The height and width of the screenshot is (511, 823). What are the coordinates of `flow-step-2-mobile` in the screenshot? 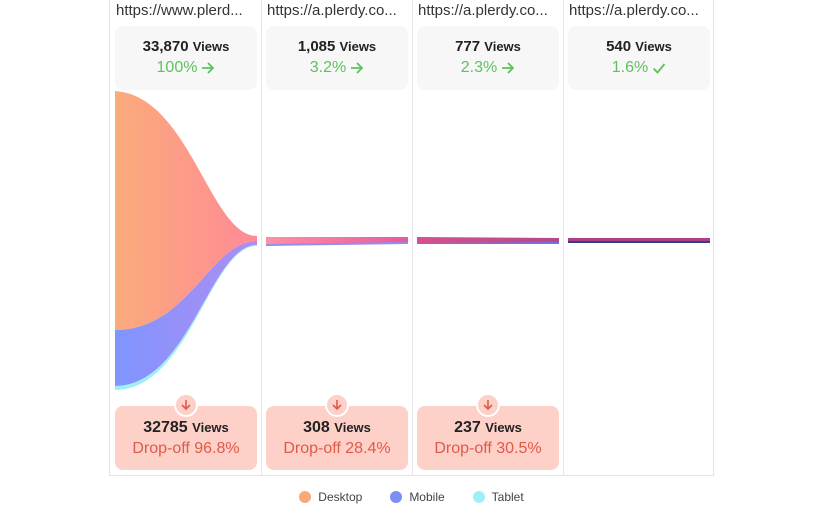 It's located at (337, 244).